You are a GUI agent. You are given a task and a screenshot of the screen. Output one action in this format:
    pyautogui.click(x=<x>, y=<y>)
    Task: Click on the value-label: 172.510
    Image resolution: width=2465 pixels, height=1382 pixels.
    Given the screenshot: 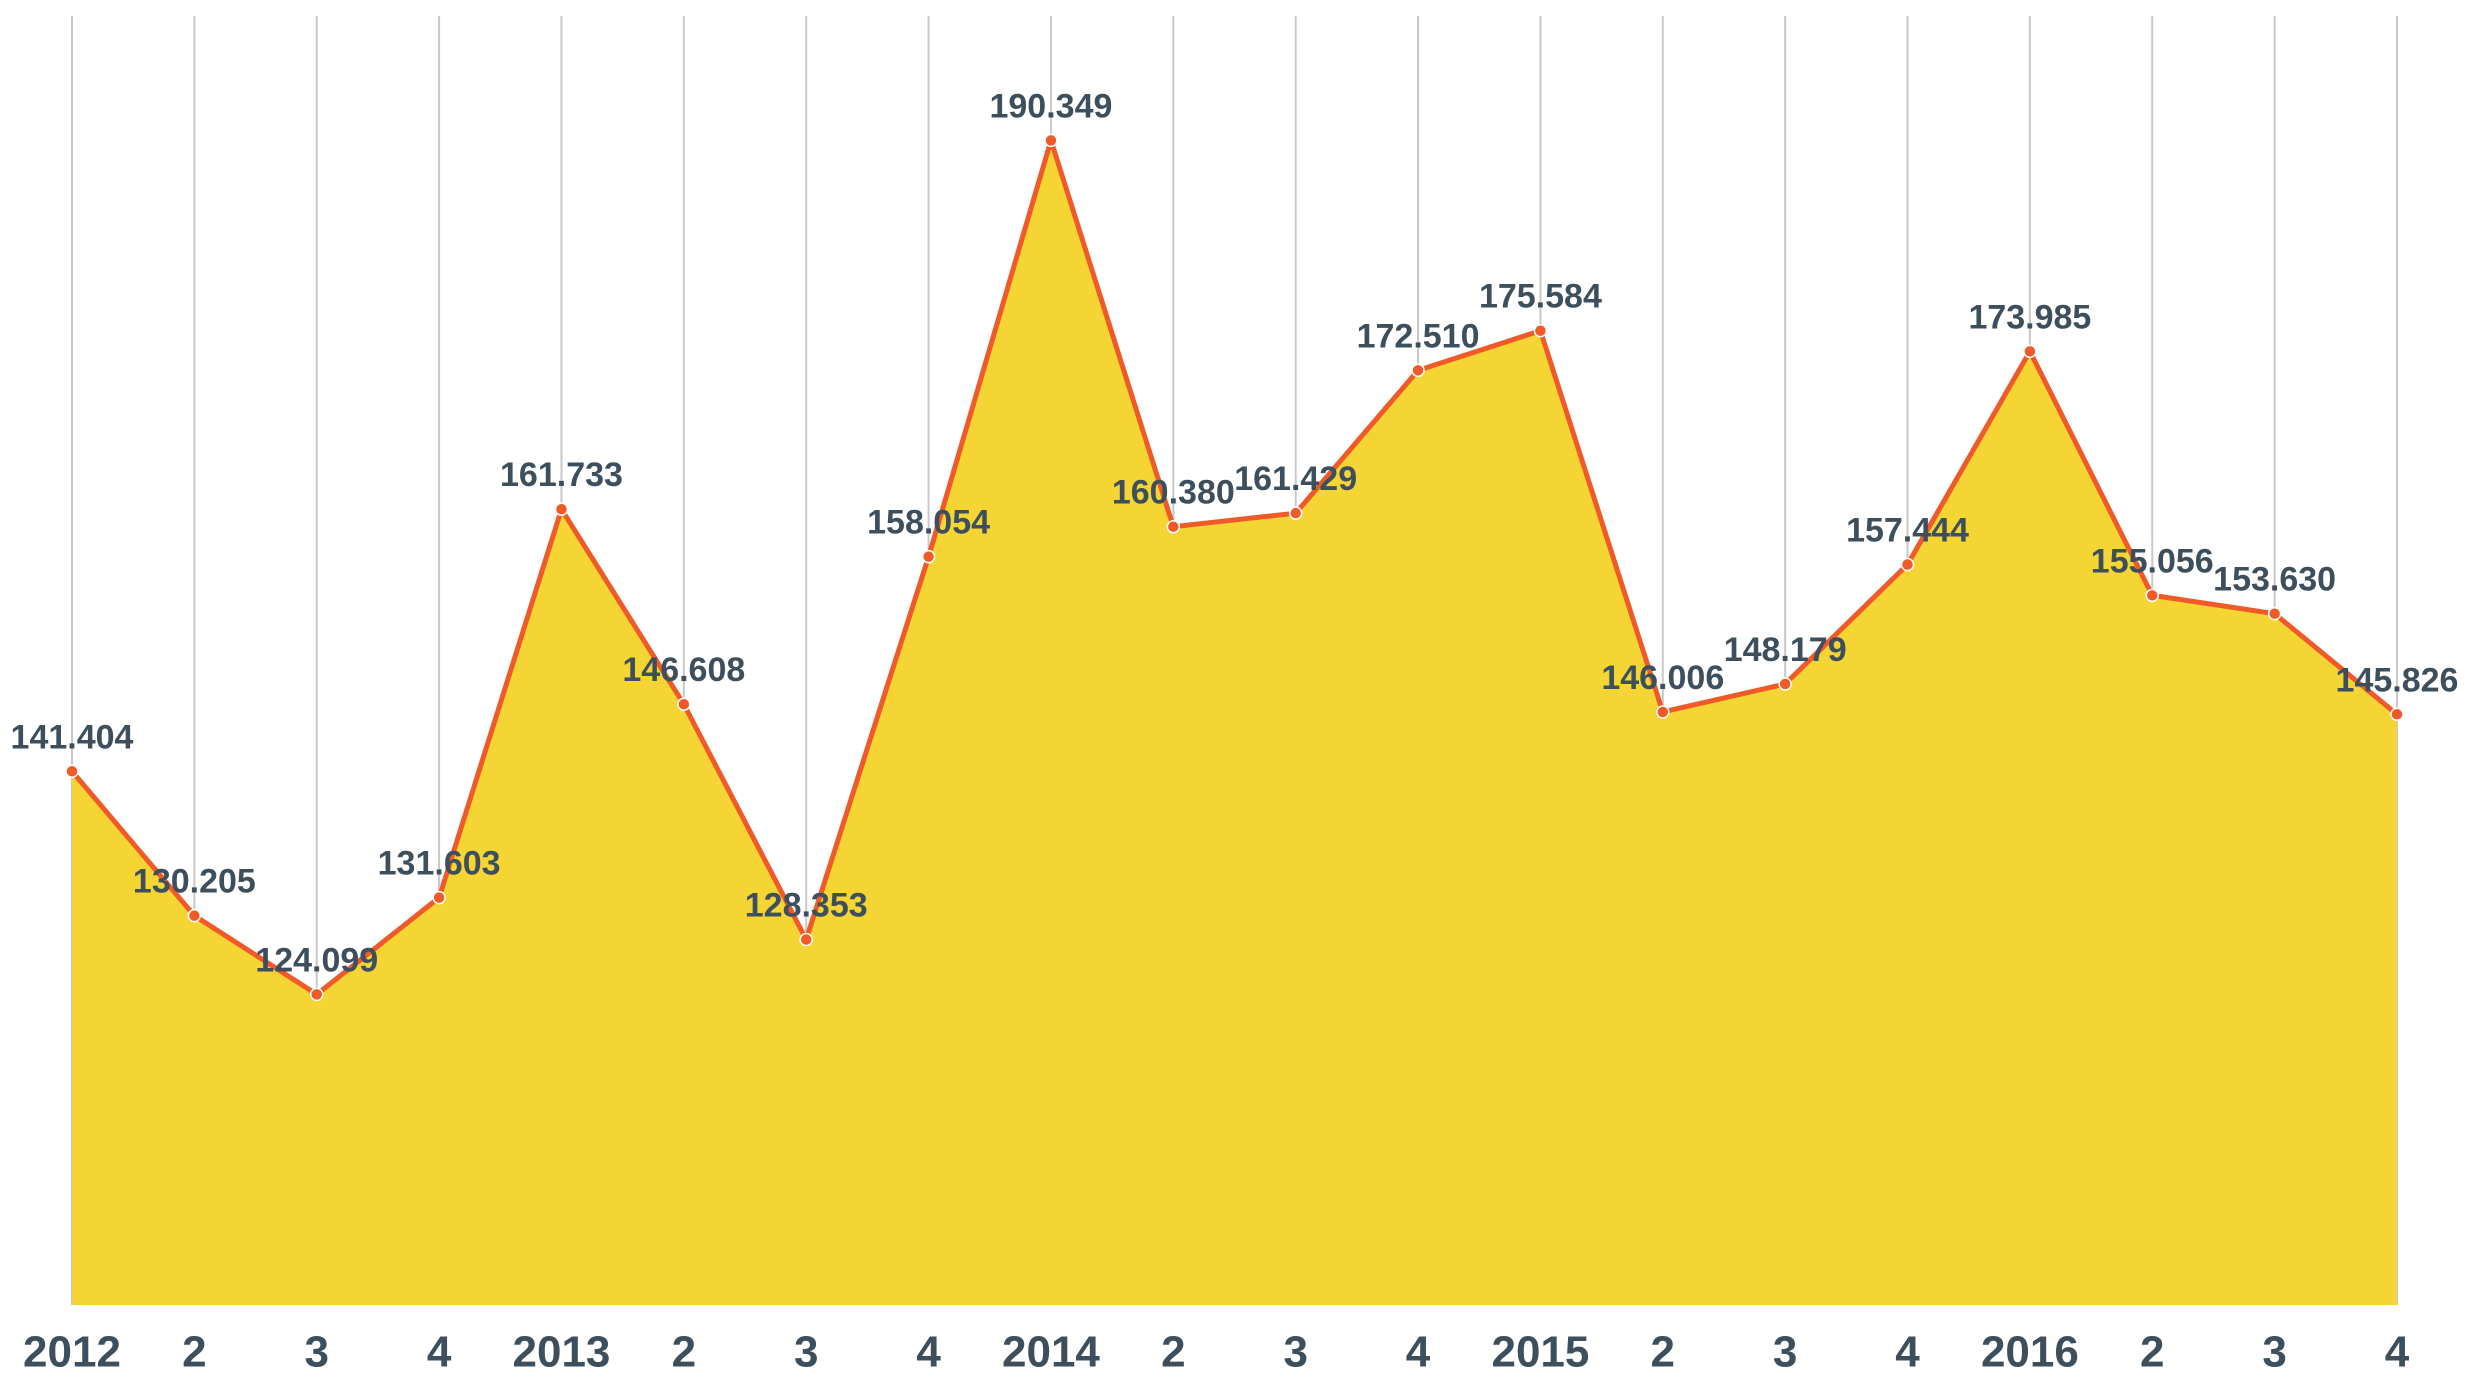 What is the action you would take?
    pyautogui.click(x=1418, y=336)
    